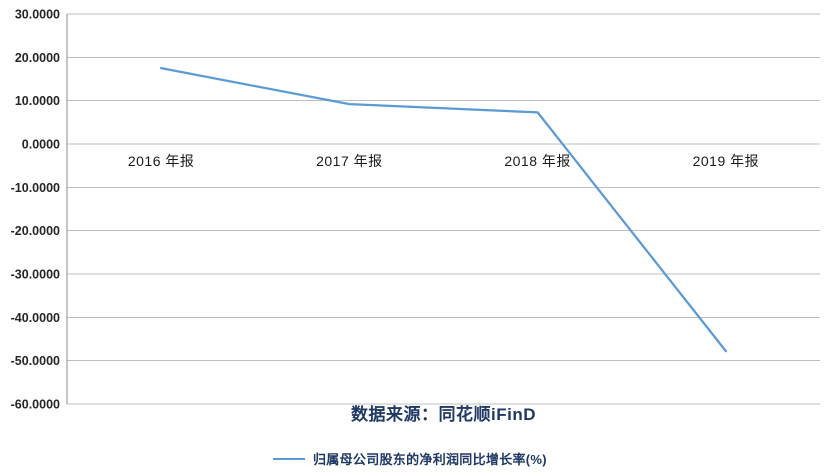  What do you see at coordinates (41, 145) in the screenshot?
I see `y-tick-label: 0.0000` at bounding box center [41, 145].